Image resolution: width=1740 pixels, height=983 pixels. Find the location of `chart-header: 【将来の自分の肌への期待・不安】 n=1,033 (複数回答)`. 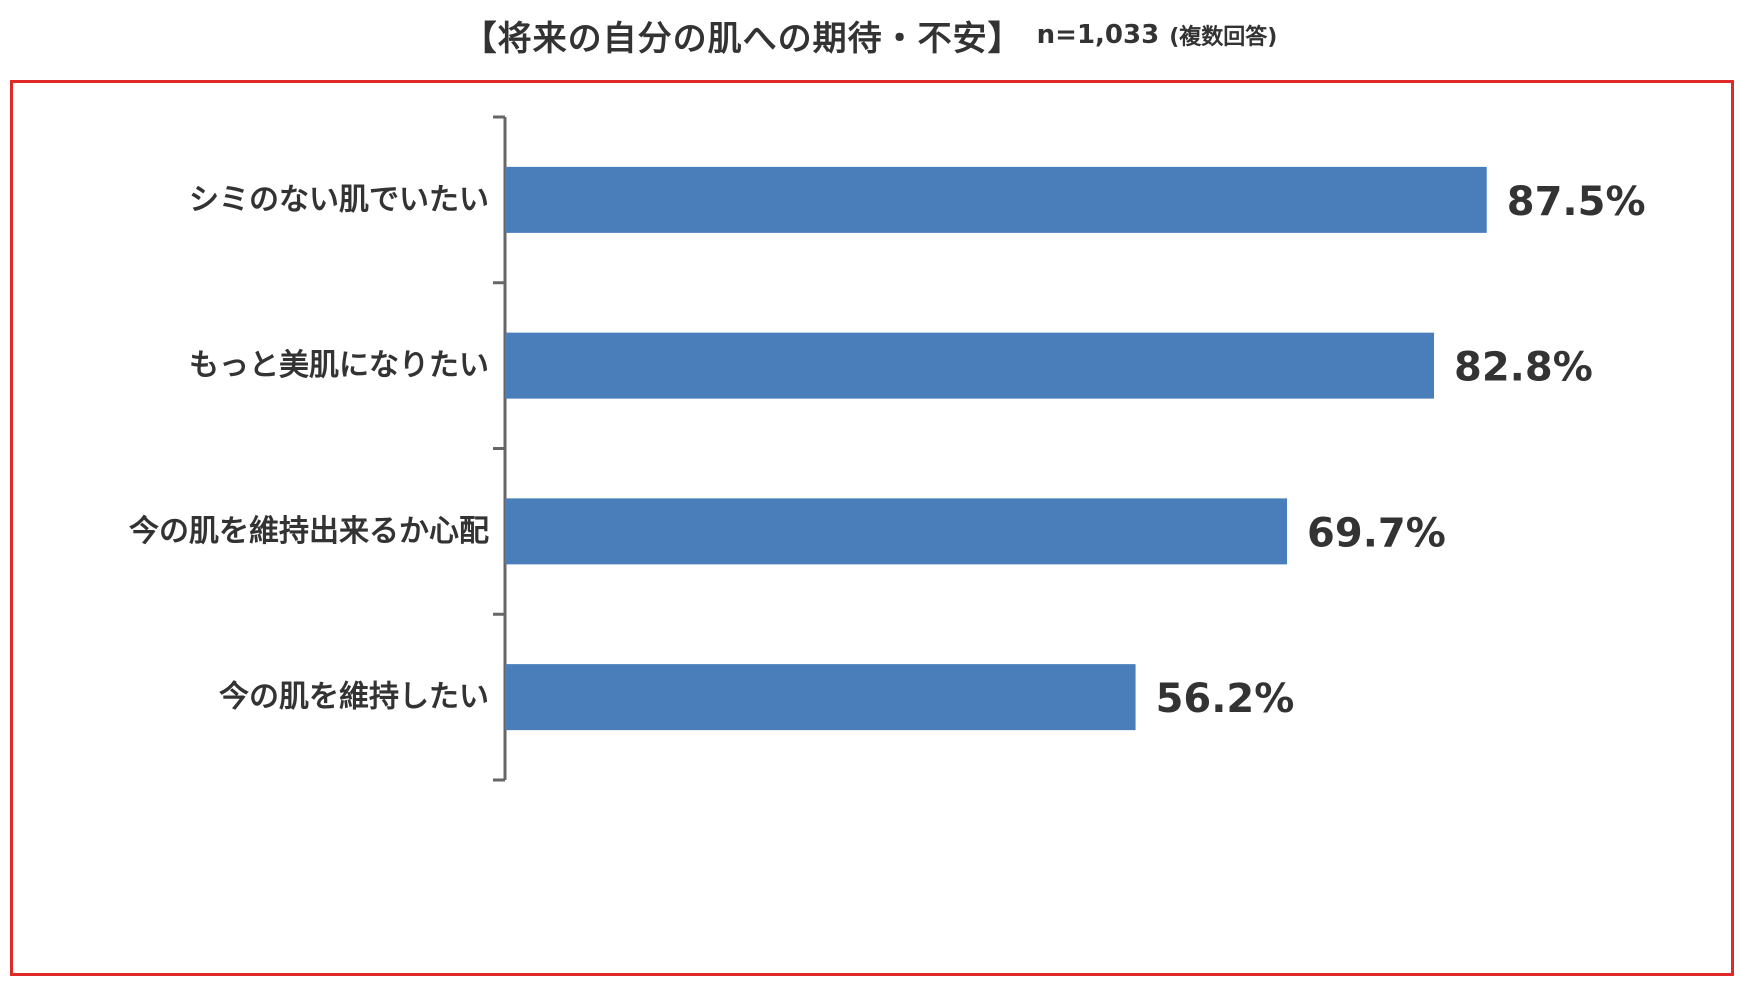

chart-header: 【将来の自分の肌への期待・不安】 n=1,033 (複数回答) is located at coordinates (870, 35).